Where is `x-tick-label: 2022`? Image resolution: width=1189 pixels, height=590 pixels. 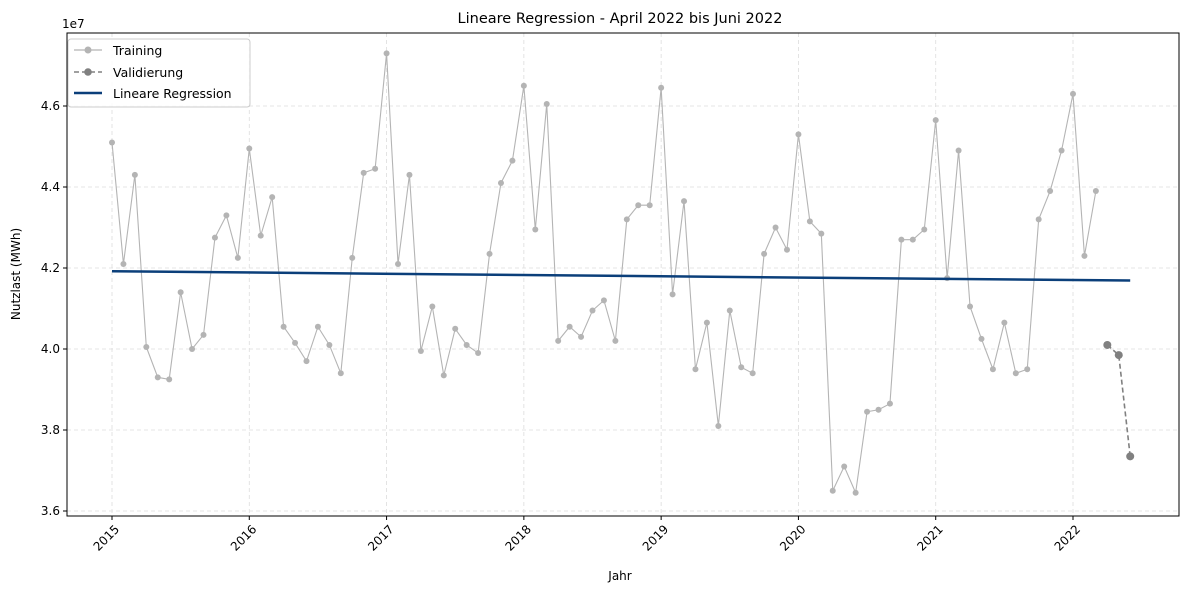 x-tick-label: 2022 is located at coordinates (1067, 537).